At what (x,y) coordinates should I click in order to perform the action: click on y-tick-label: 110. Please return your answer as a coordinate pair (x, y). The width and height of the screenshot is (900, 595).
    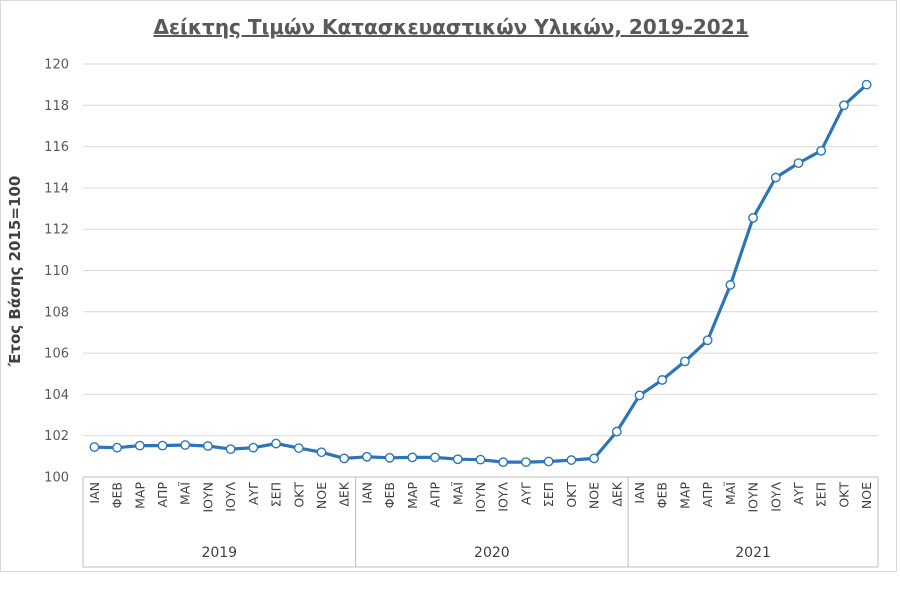
    Looking at the image, I should click on (56, 271).